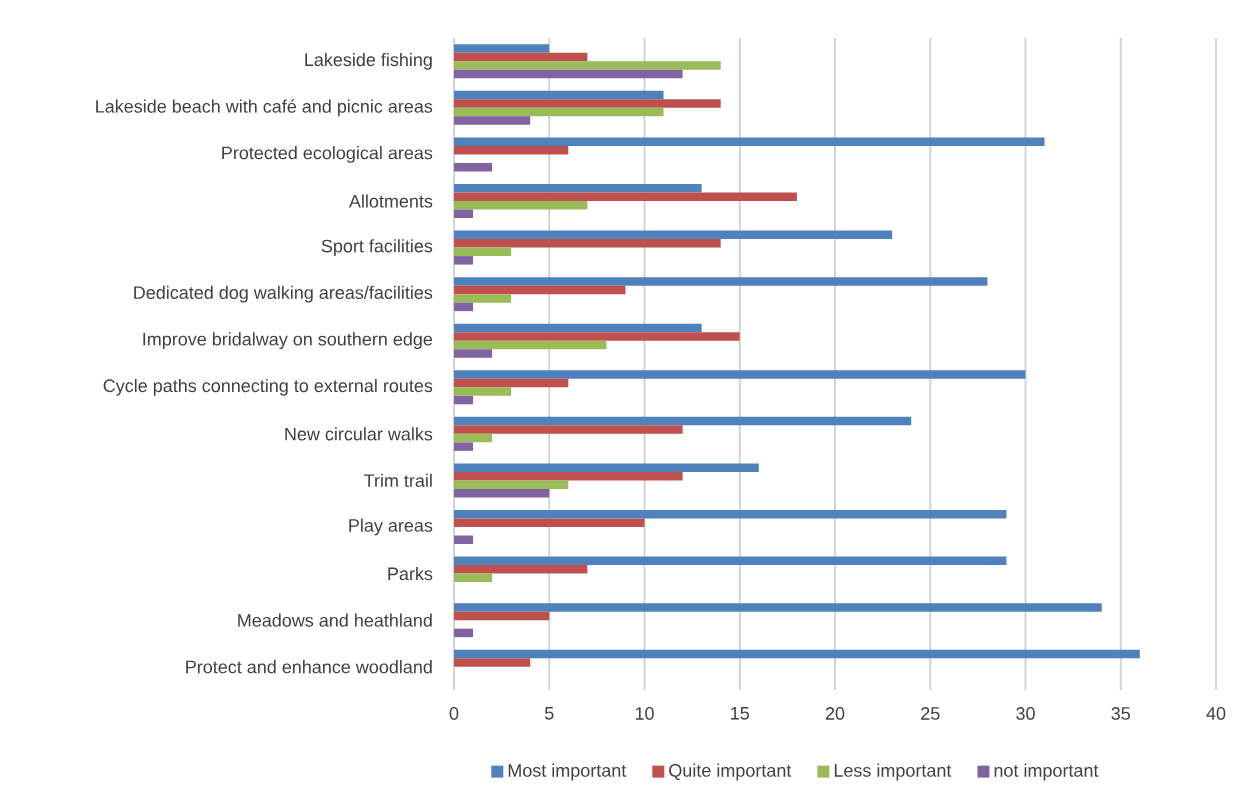 This screenshot has height=809, width=1258. What do you see at coordinates (327, 154) in the screenshot?
I see `y-tick-label: Protected ecological areas` at bounding box center [327, 154].